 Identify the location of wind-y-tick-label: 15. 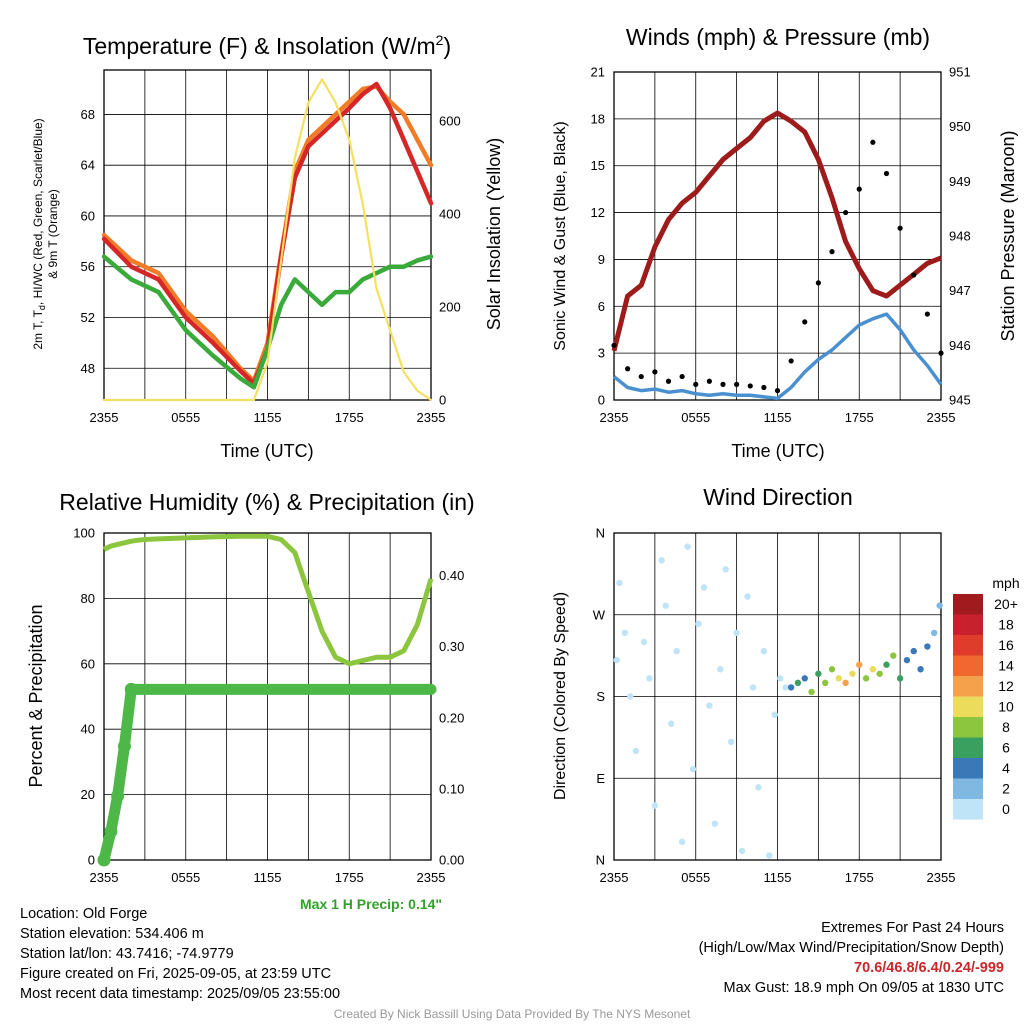
(598, 165).